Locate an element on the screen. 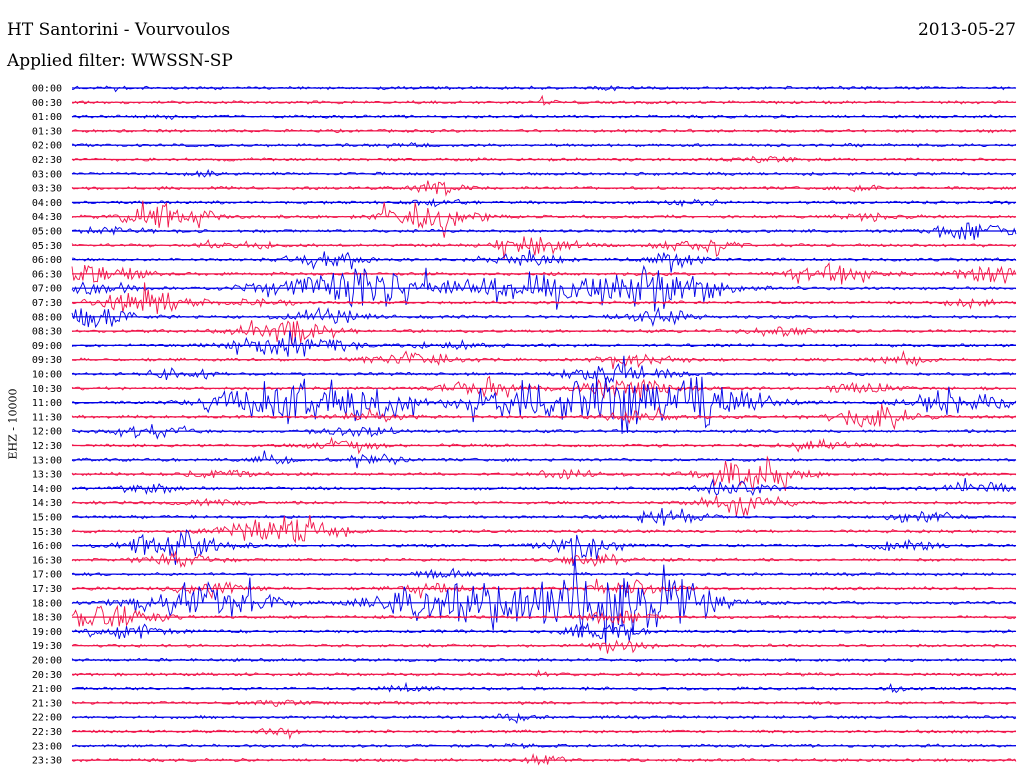 The image size is (1024, 780). time-label: 05:00 is located at coordinates (47, 232).